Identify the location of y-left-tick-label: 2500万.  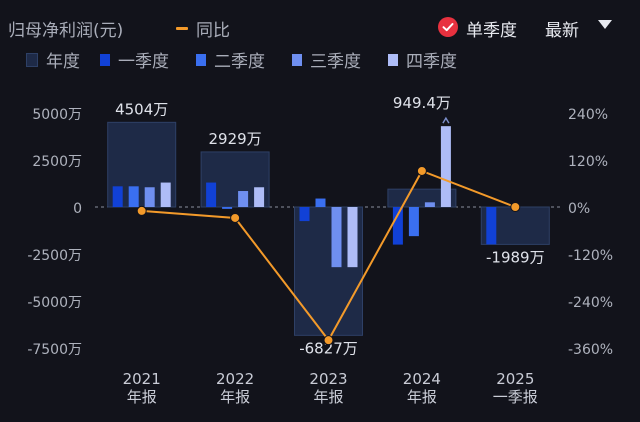
(57, 162).